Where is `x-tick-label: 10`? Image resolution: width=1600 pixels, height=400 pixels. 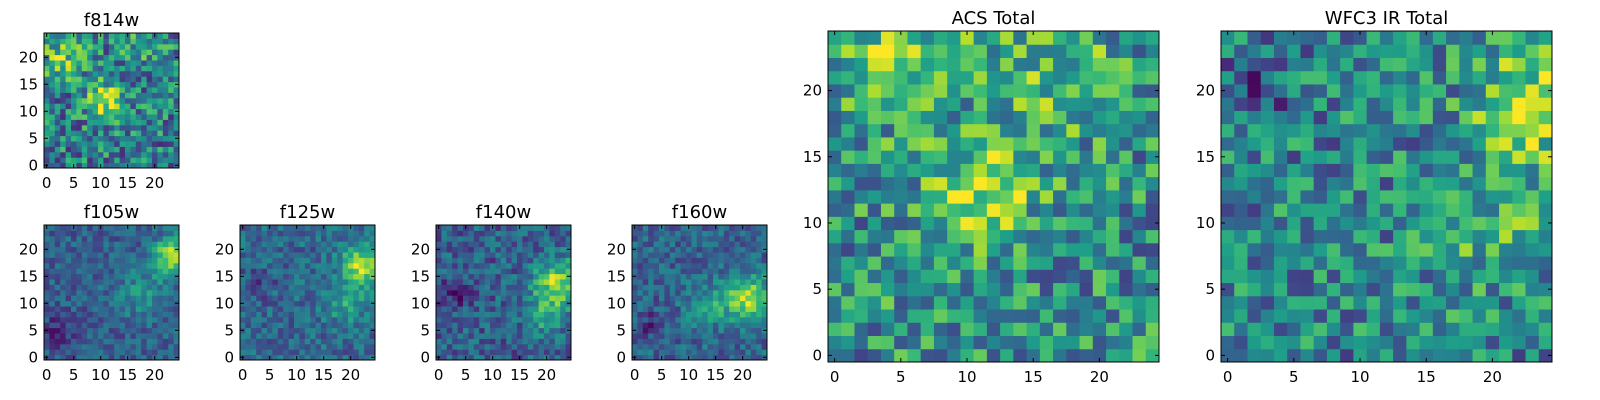
x-tick-label: 10 is located at coordinates (296, 375).